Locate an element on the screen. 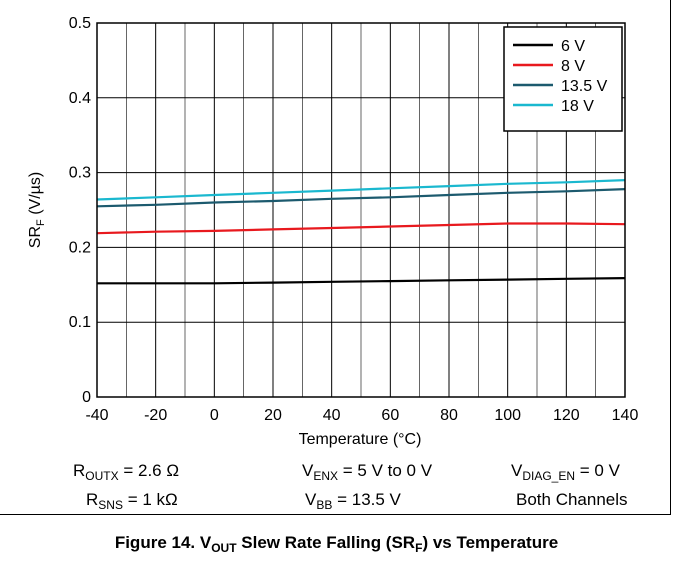 Image resolution: width=673 pixels, height=567 pixels. y-tick-label: 0.1 is located at coordinates (80, 322).